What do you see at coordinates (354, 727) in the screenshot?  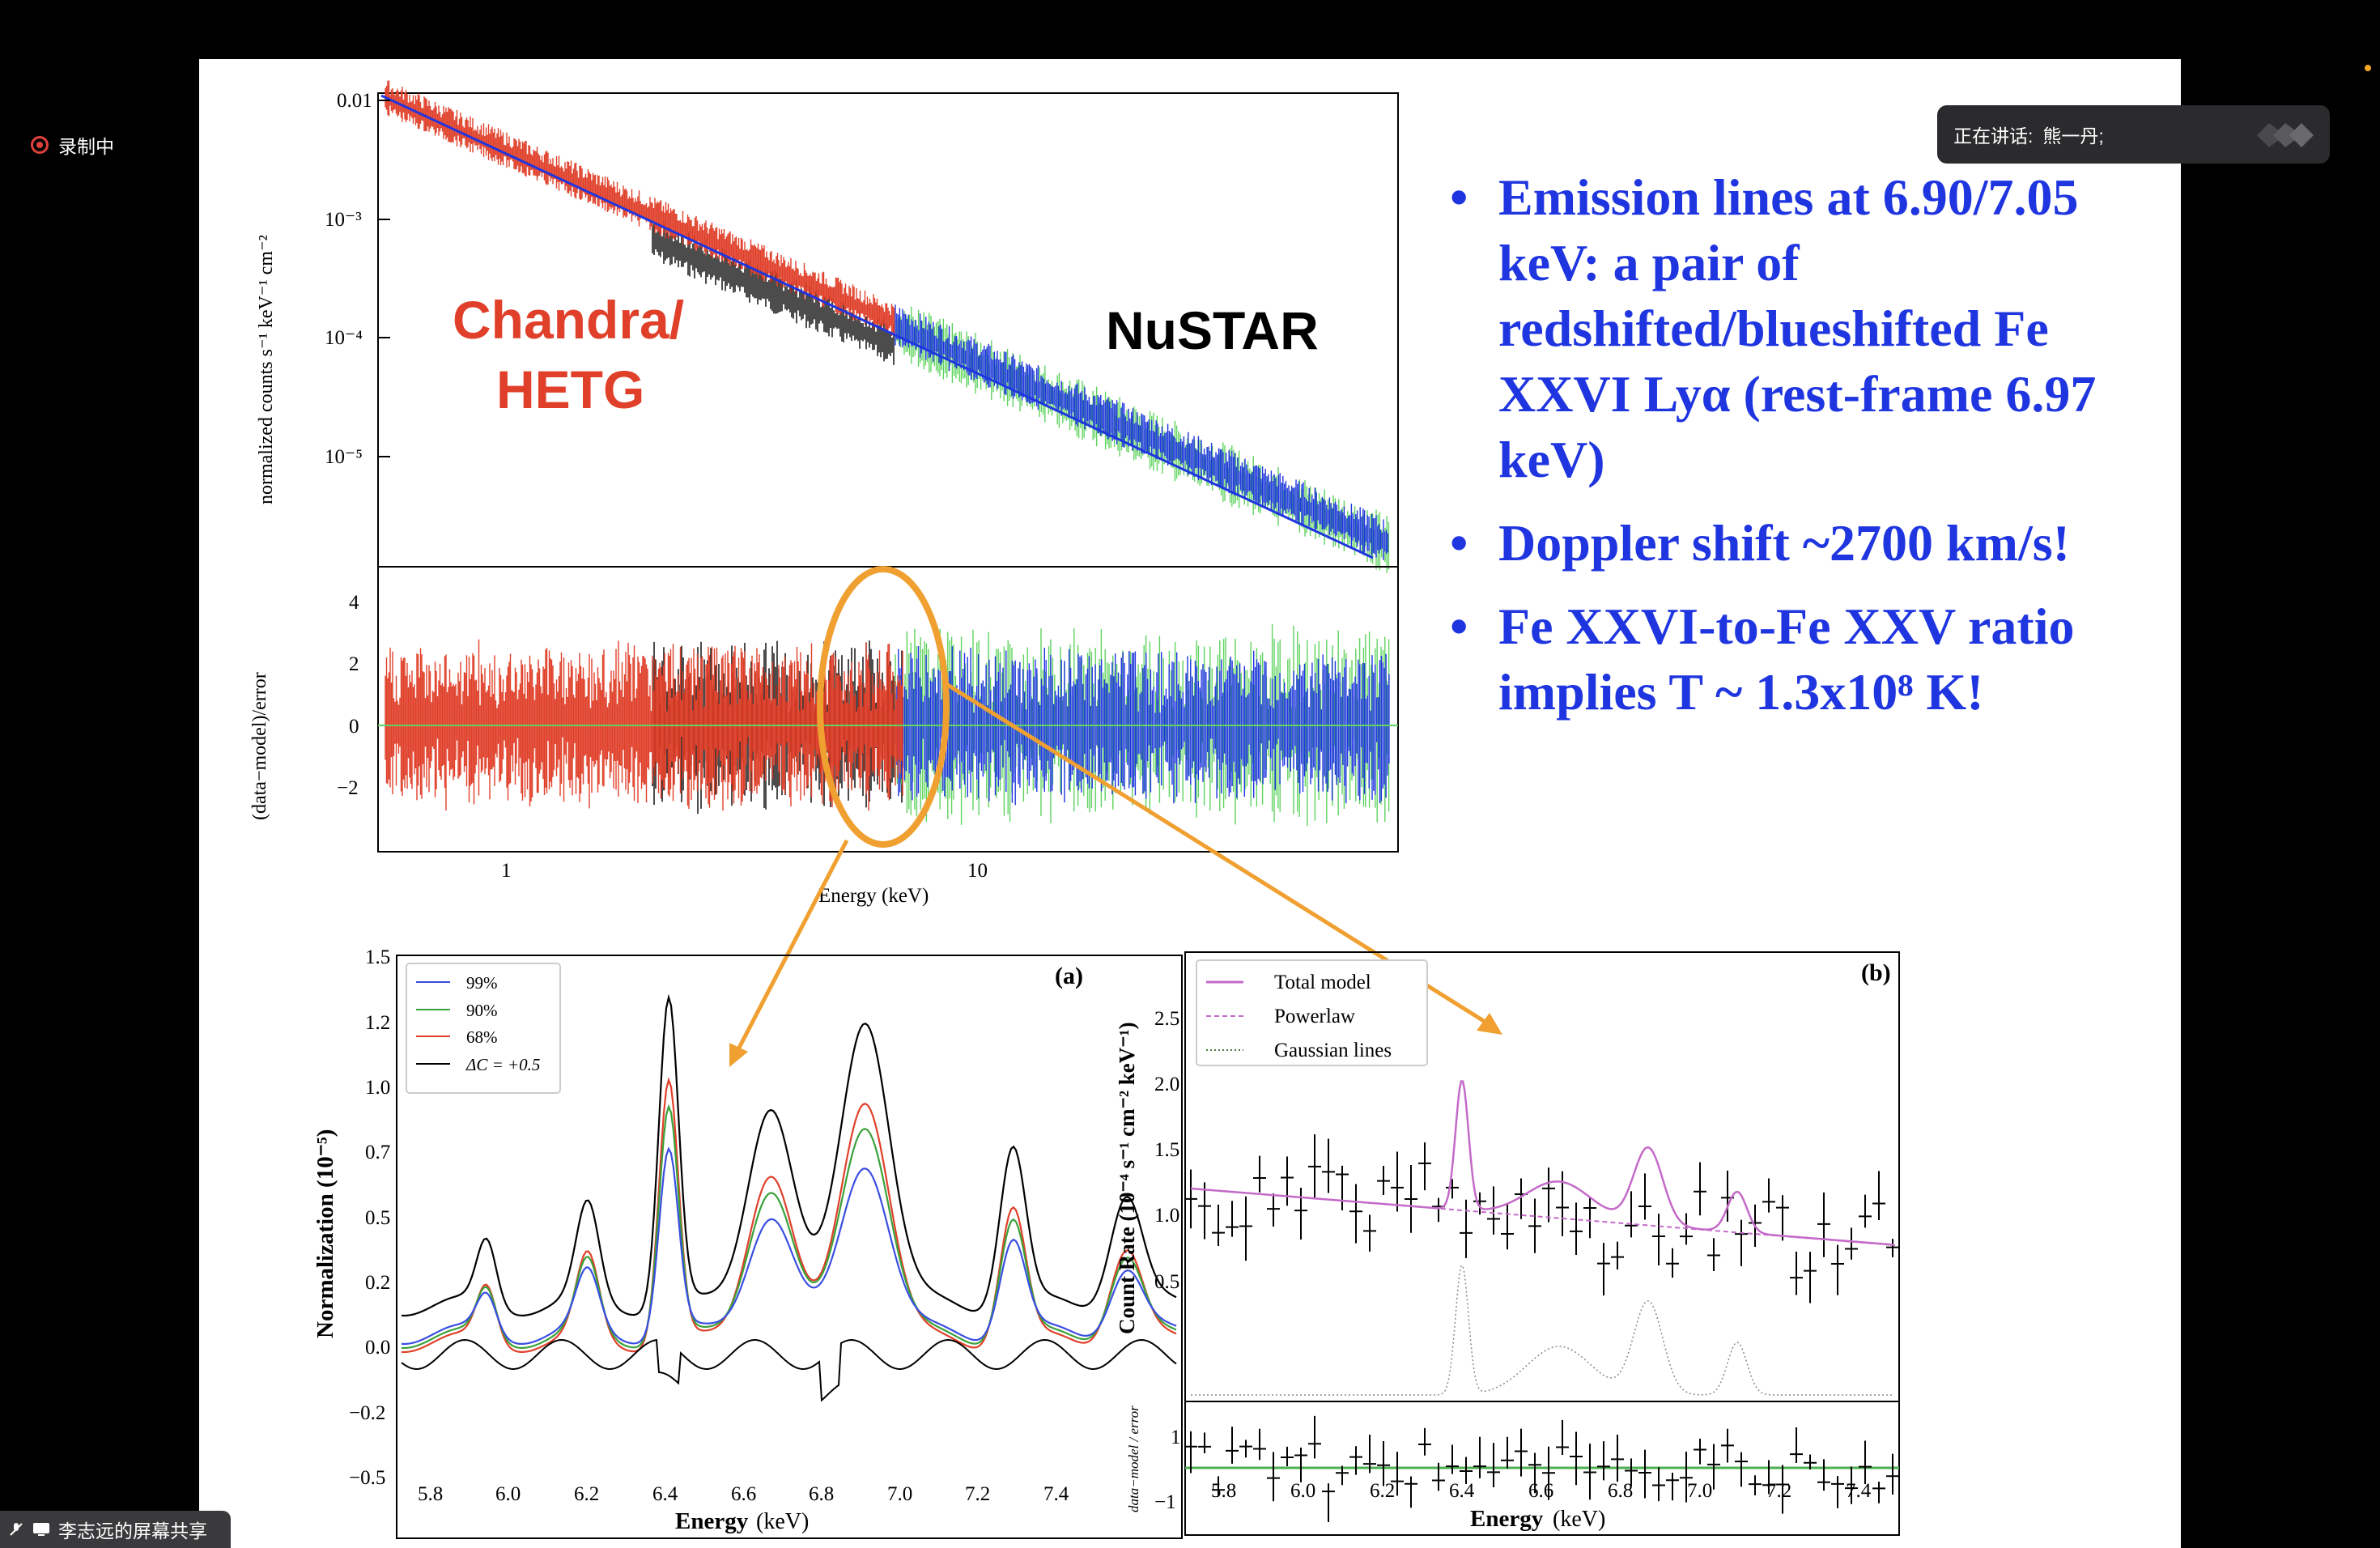 I see `ytick-bottom-2: 0` at bounding box center [354, 727].